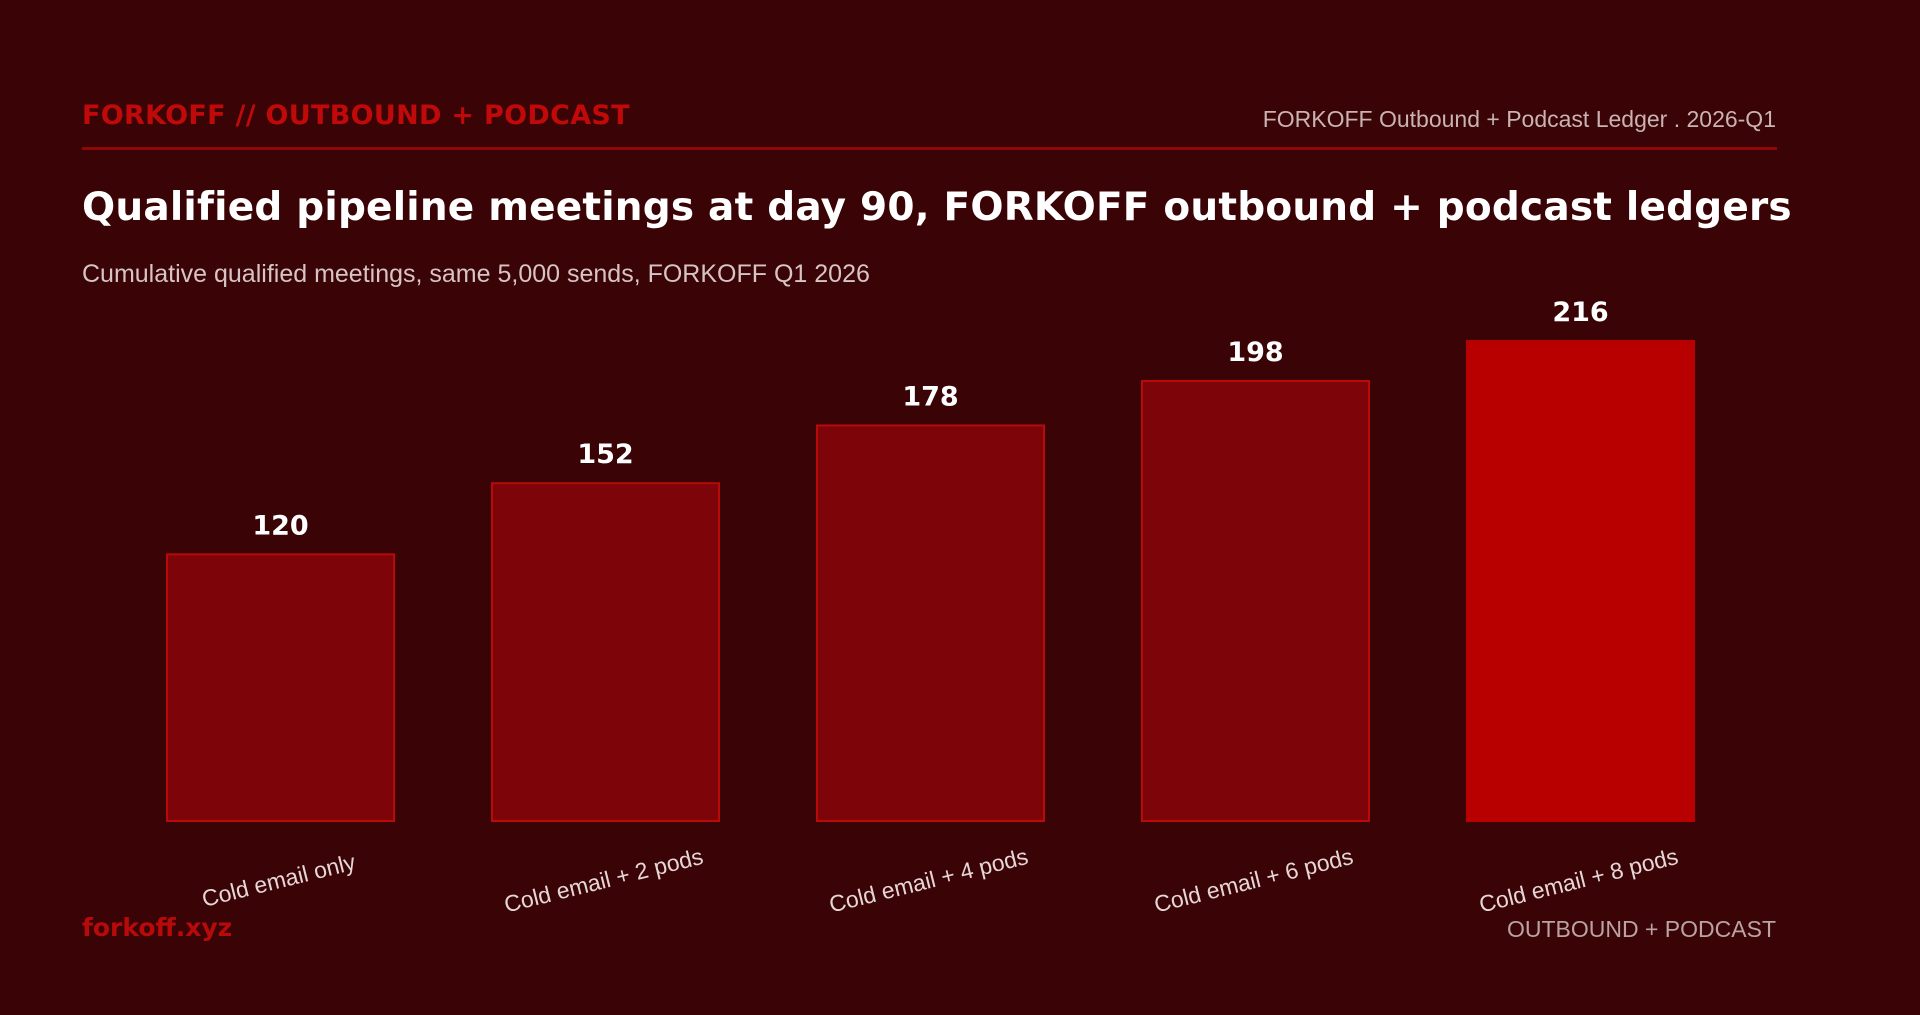  Describe the element at coordinates (1580, 312) in the screenshot. I see `bar-value-label-5: 216` at that location.